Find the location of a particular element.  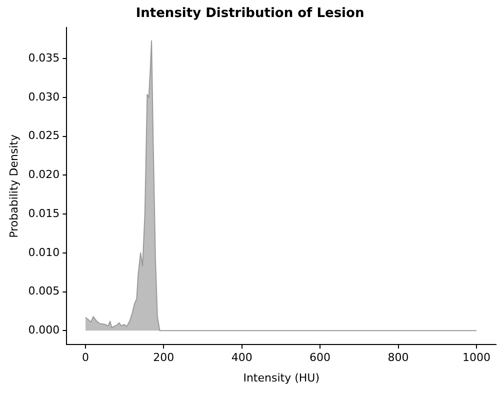

x-tick-label: 400 is located at coordinates (241, 357).